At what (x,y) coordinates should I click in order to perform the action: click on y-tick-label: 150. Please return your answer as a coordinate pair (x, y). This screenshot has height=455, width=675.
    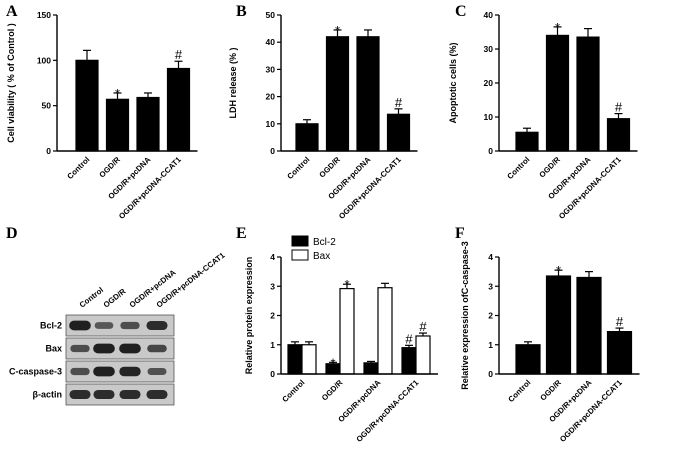
    Looking at the image, I should click on (44, 15).